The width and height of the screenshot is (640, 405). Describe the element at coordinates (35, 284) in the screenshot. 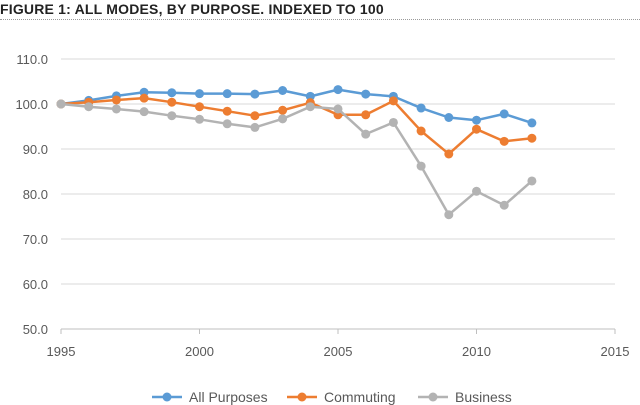

I see `y-tick-label: 60.0` at that location.